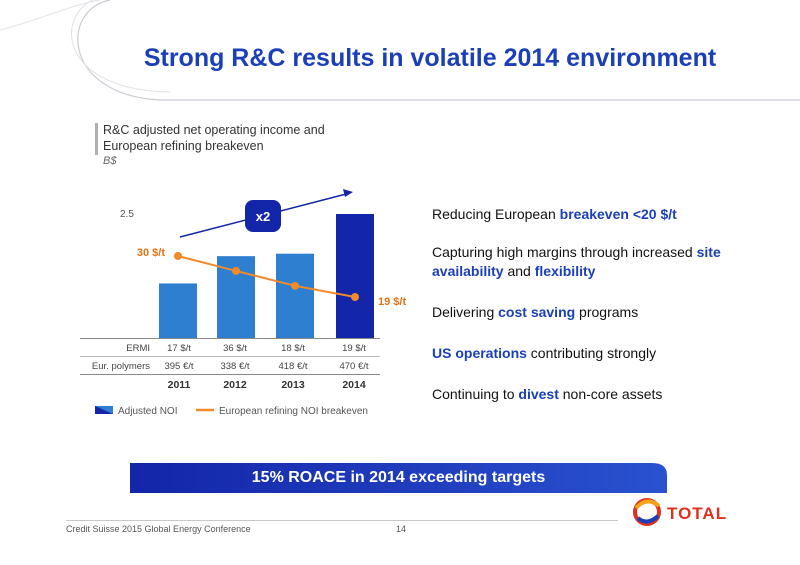  Describe the element at coordinates (127, 214) in the screenshot. I see `y-tick-label: 2.5` at that location.